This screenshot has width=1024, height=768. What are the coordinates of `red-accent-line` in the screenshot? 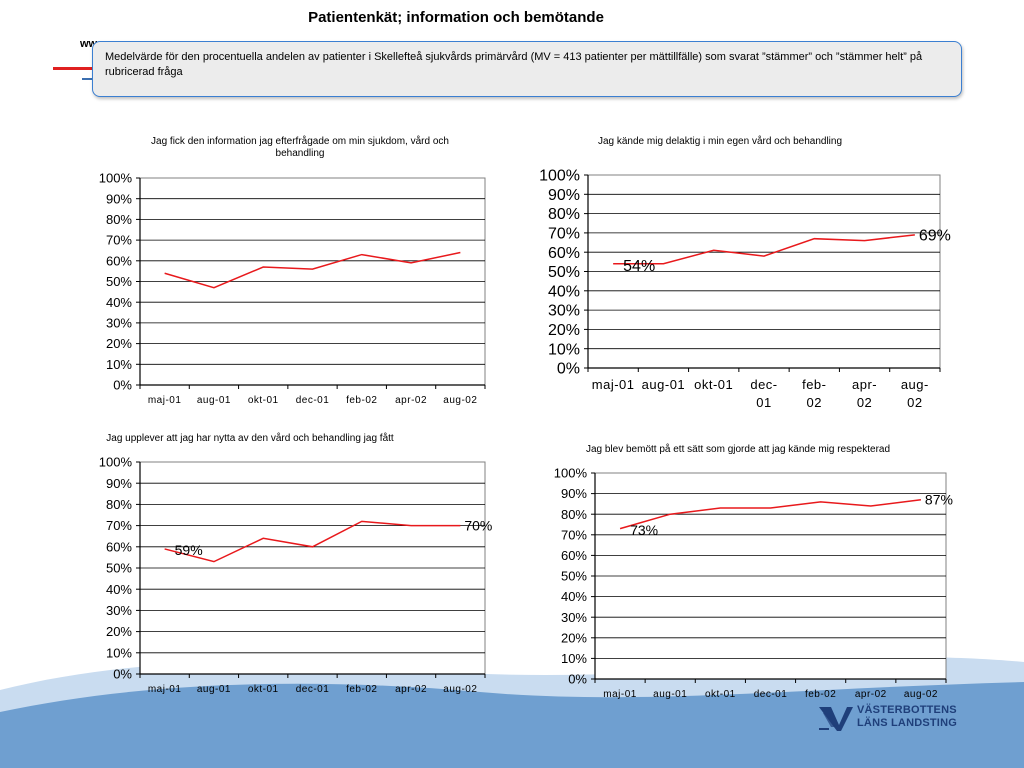 It's located at (75, 68).